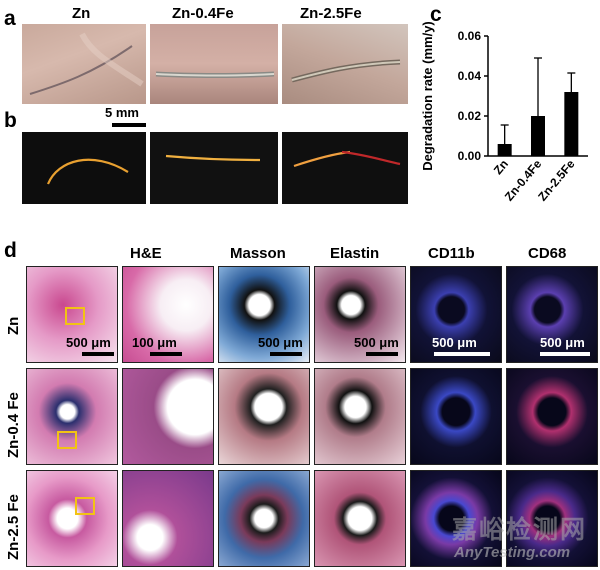 Image resolution: width=600 pixels, height=570 pixels. Describe the element at coordinates (470, 76) in the screenshot. I see `y-tick-label-2: 0.04` at that location.